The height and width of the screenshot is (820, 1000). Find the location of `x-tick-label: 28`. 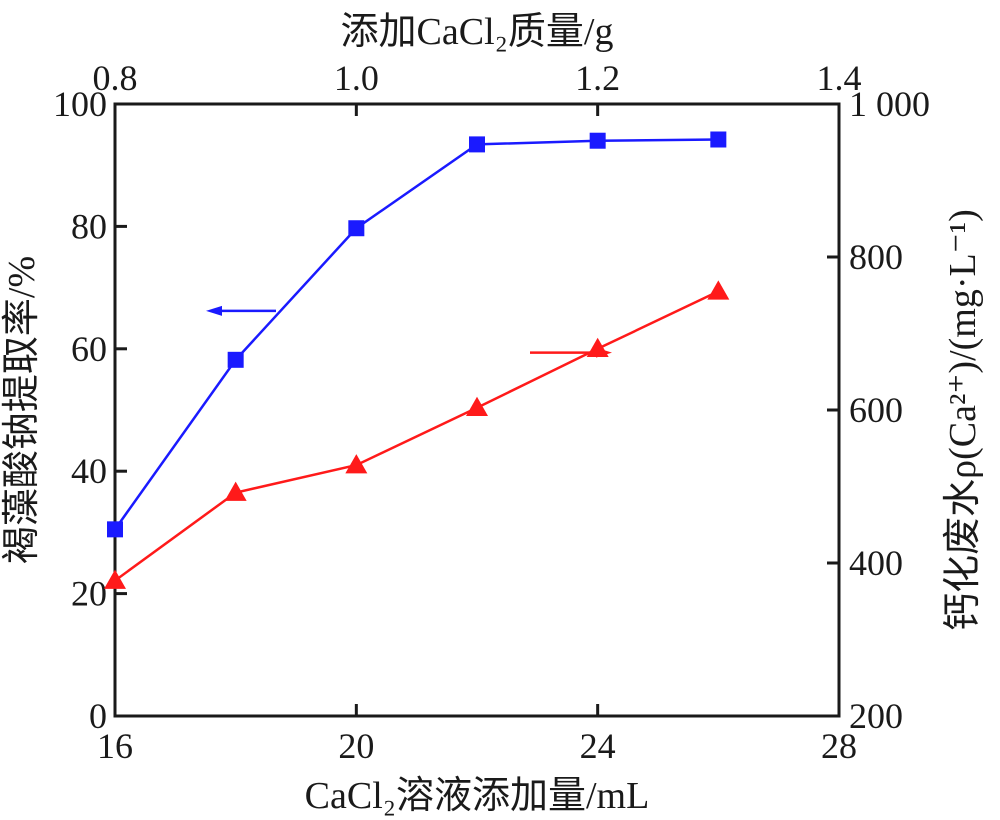

x-tick-label: 28 is located at coordinates (839, 746).